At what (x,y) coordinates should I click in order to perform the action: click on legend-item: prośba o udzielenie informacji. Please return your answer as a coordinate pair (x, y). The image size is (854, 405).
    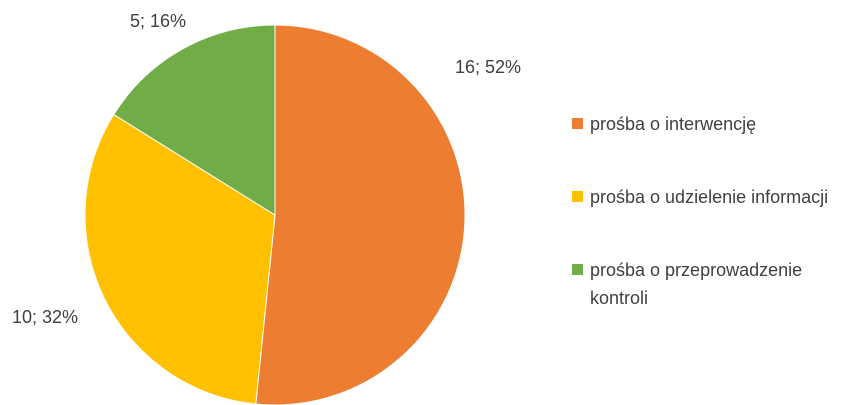
    Looking at the image, I should click on (707, 219).